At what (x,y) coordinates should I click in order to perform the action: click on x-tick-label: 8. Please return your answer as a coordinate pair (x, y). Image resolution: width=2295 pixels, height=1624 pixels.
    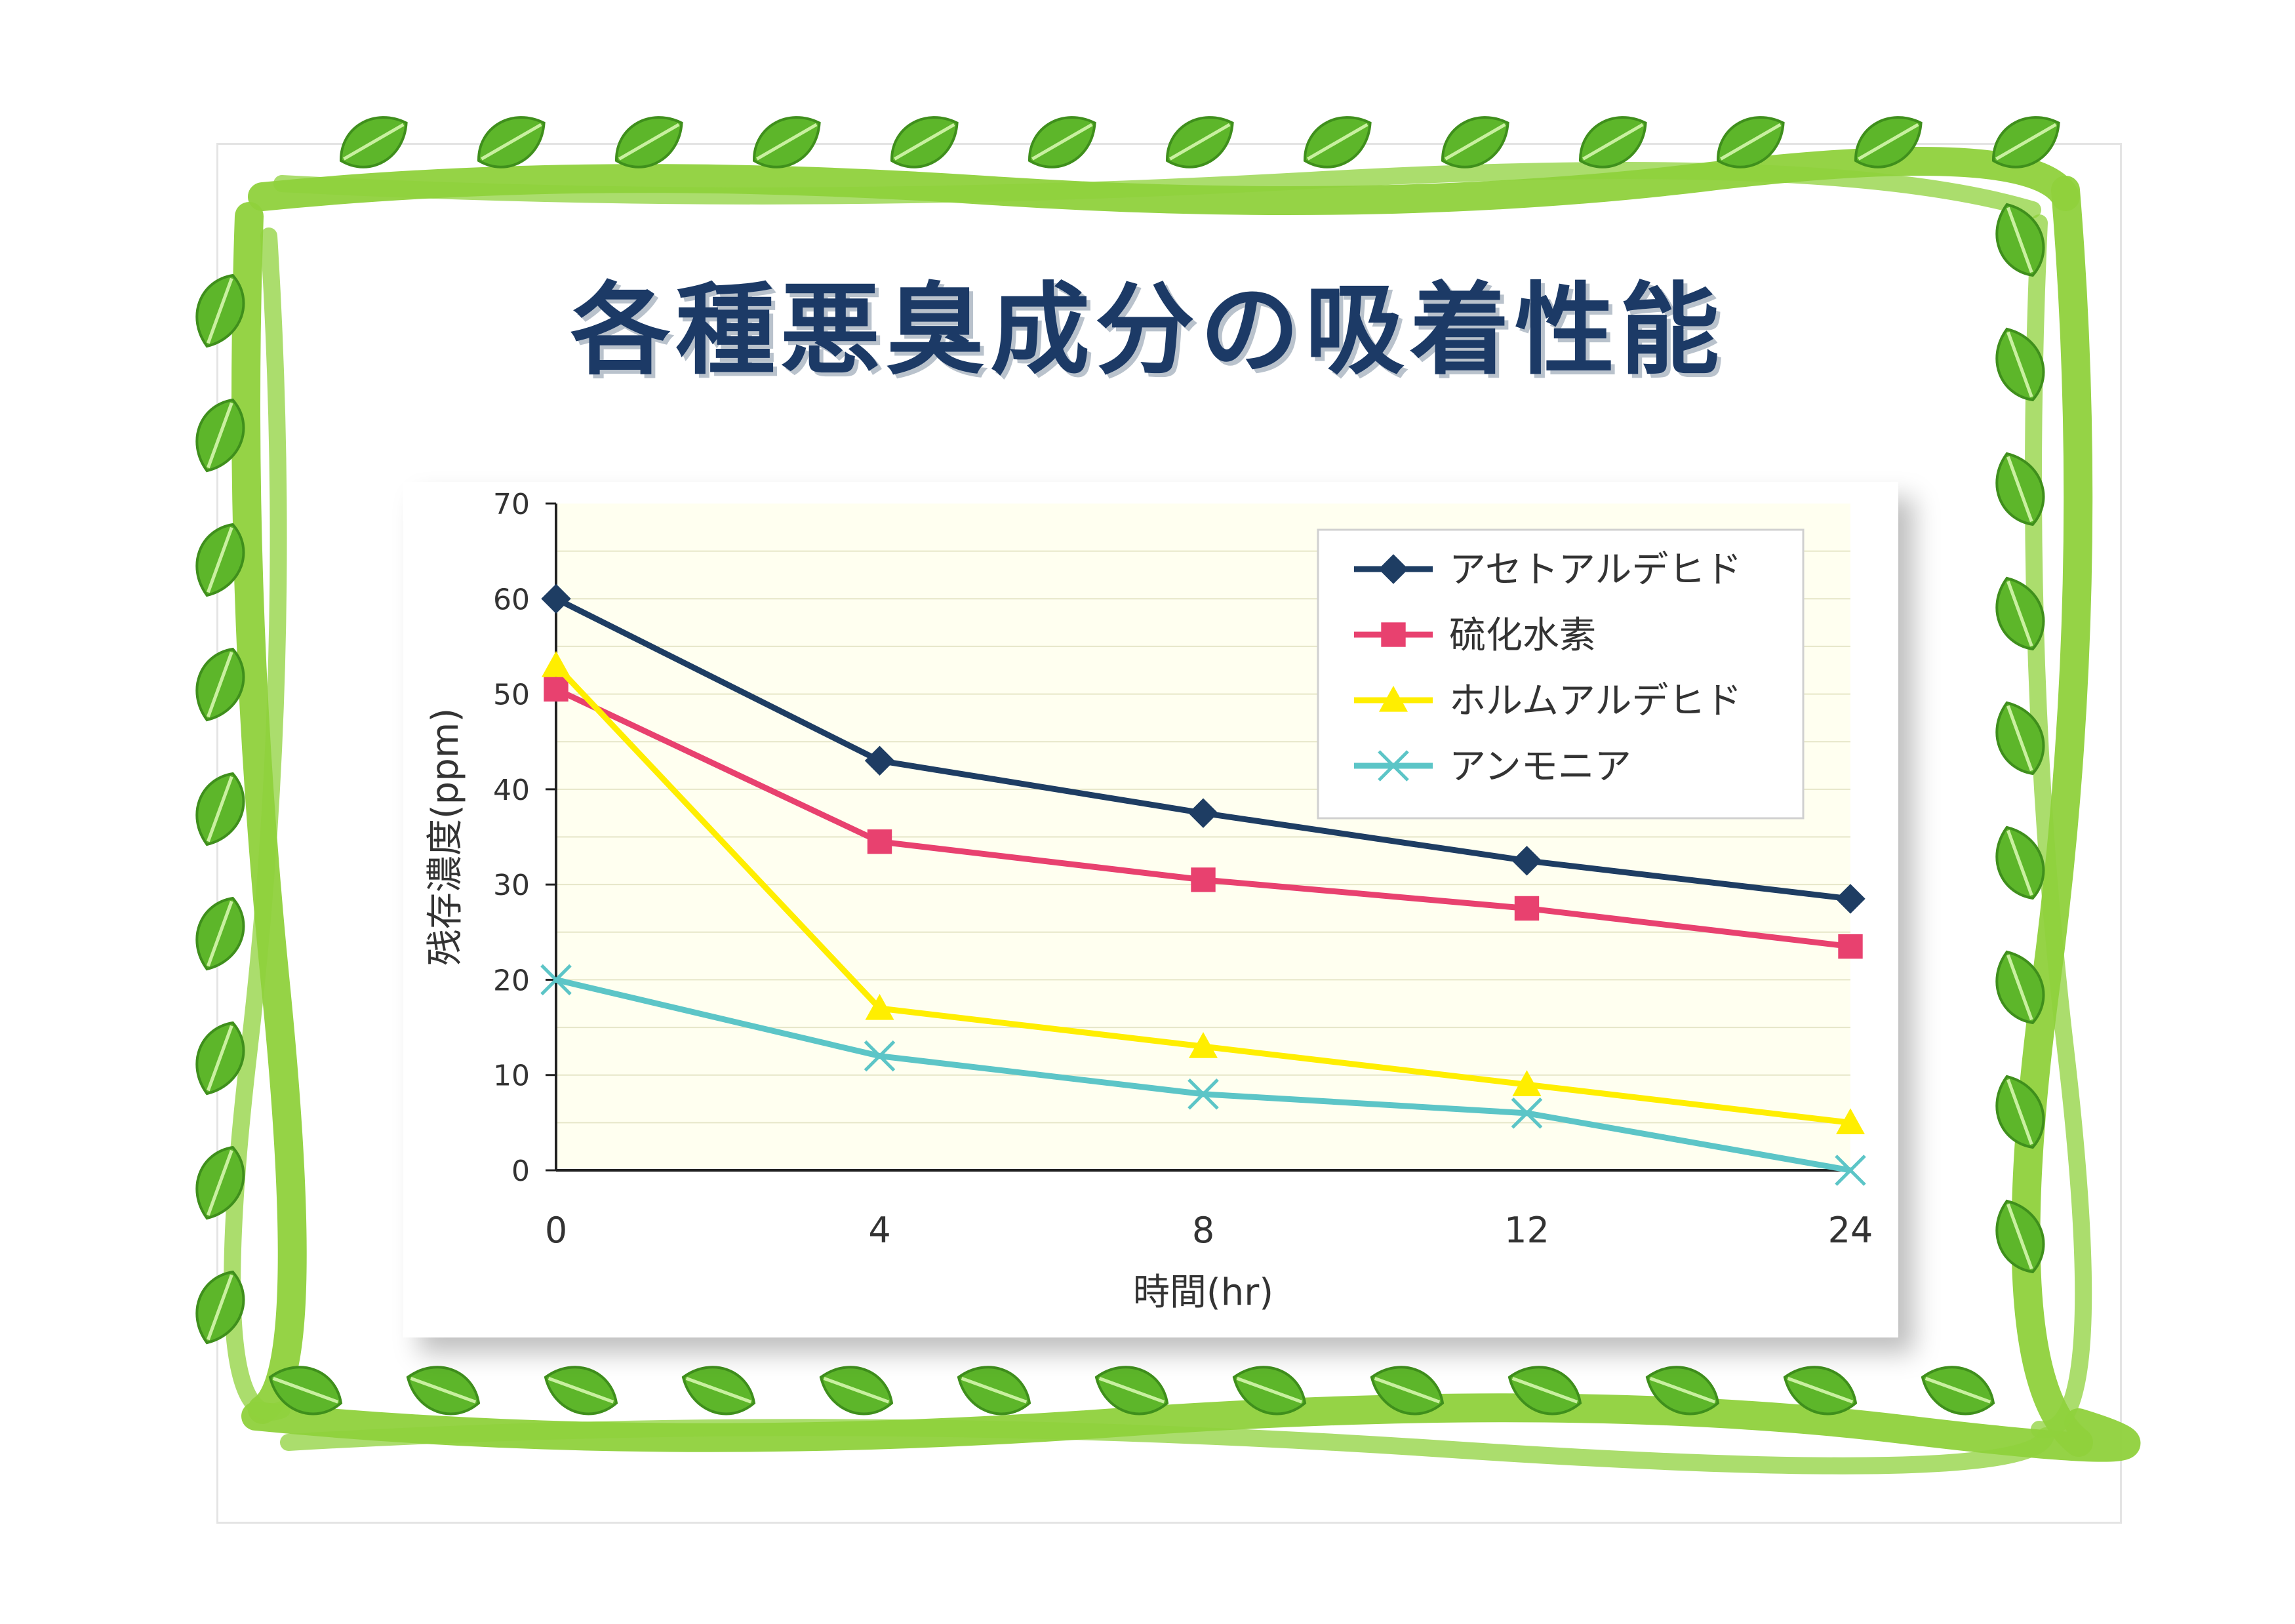
    Looking at the image, I should click on (1203, 1231).